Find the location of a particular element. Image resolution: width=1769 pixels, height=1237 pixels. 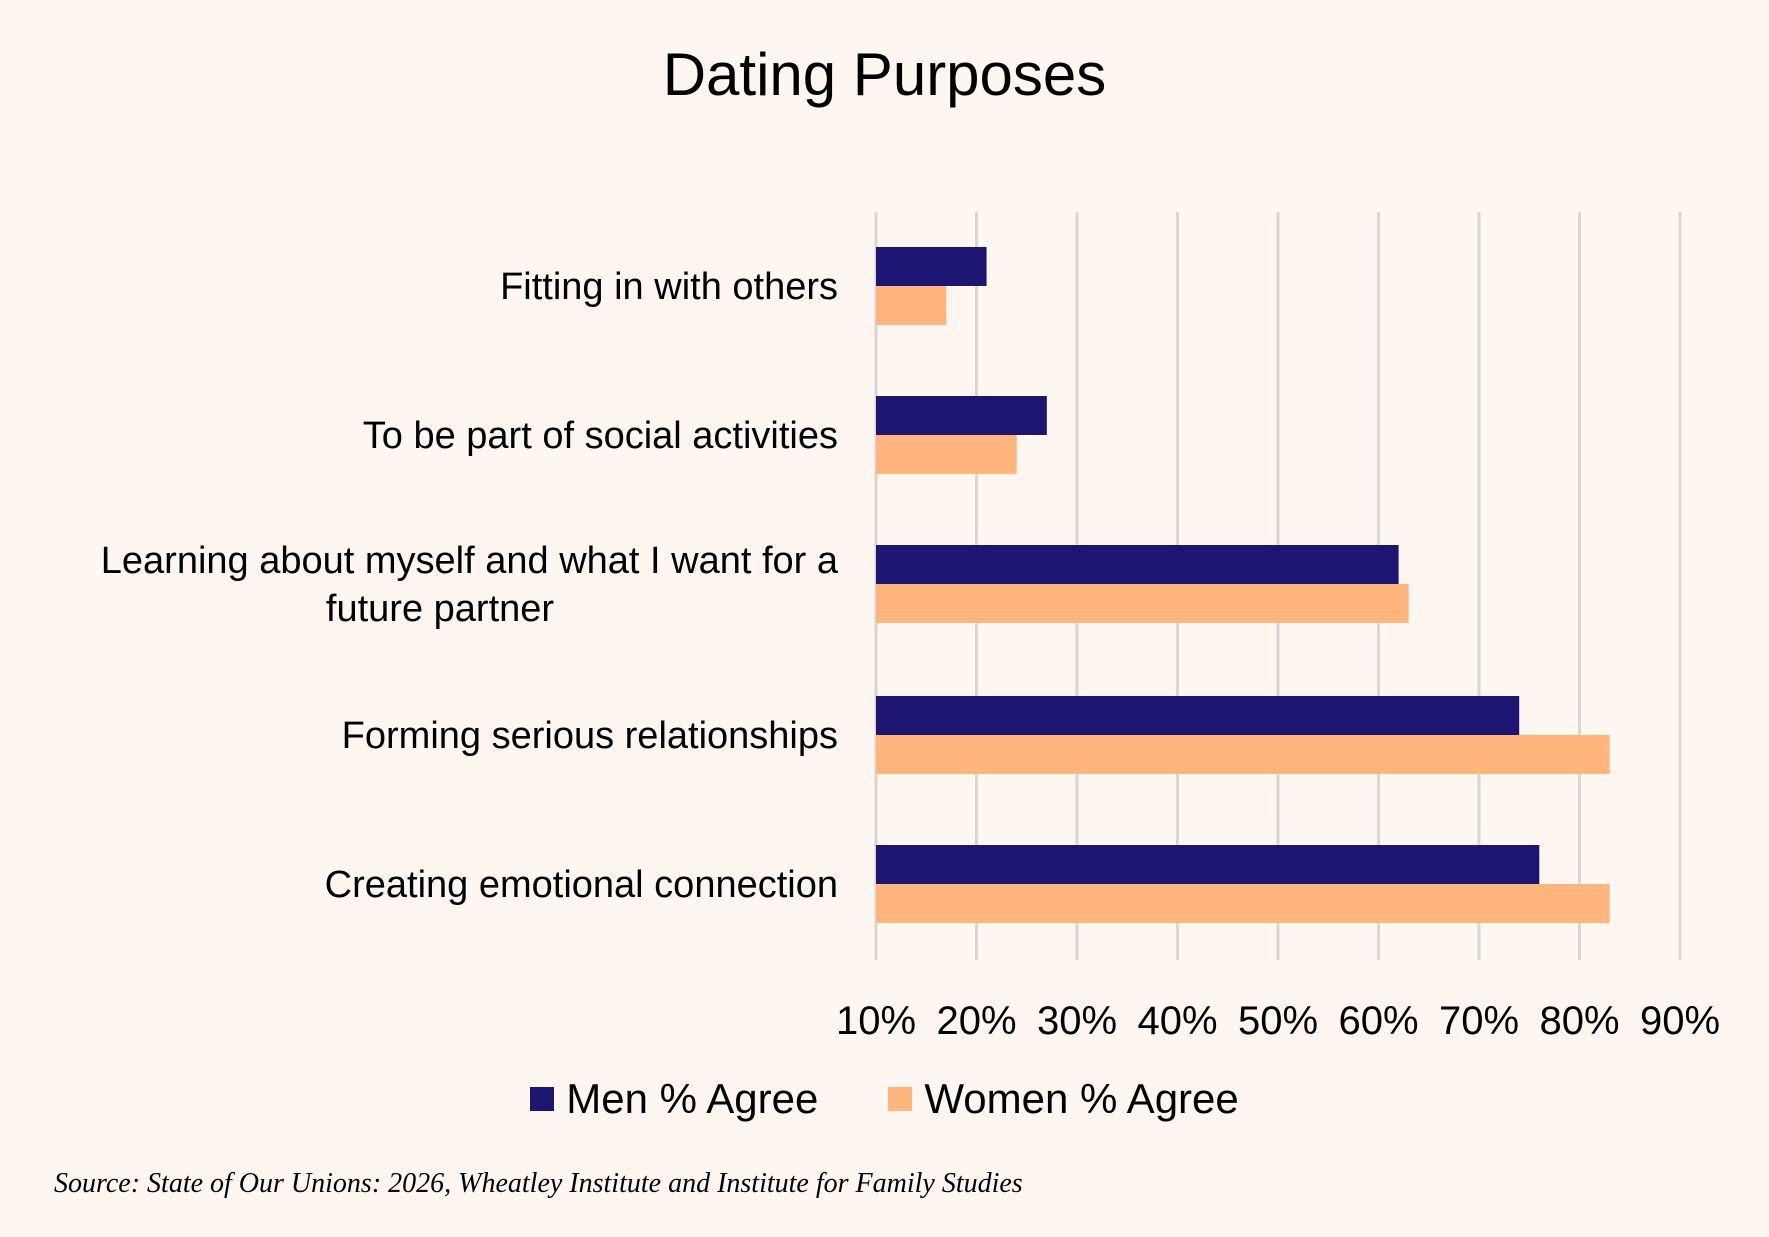

category-label: To be part of social activities is located at coordinates (600, 436).